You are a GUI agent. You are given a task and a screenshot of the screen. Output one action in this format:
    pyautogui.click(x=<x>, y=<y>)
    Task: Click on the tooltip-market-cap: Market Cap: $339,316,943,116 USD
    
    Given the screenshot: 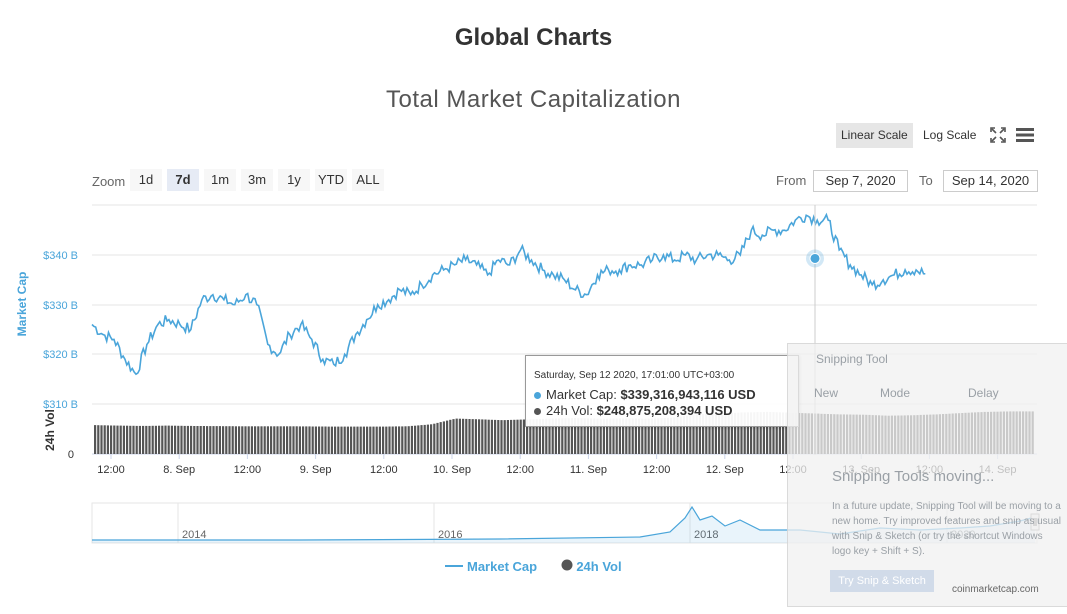 What is the action you would take?
    pyautogui.click(x=645, y=394)
    